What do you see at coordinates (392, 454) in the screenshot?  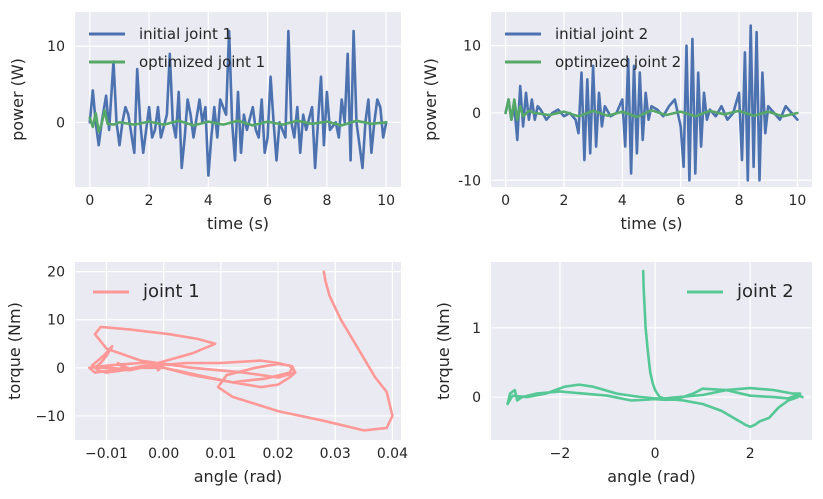 I see `x-tick-label: 0.04` at bounding box center [392, 454].